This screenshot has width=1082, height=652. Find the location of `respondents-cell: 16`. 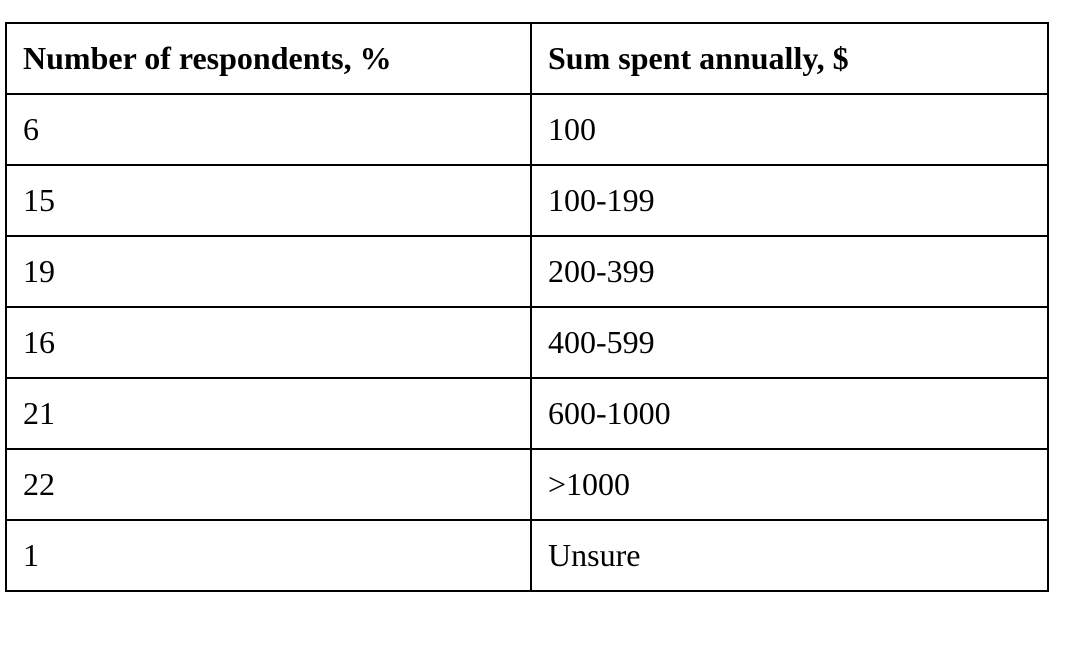

respondents-cell: 16 is located at coordinates (268, 342).